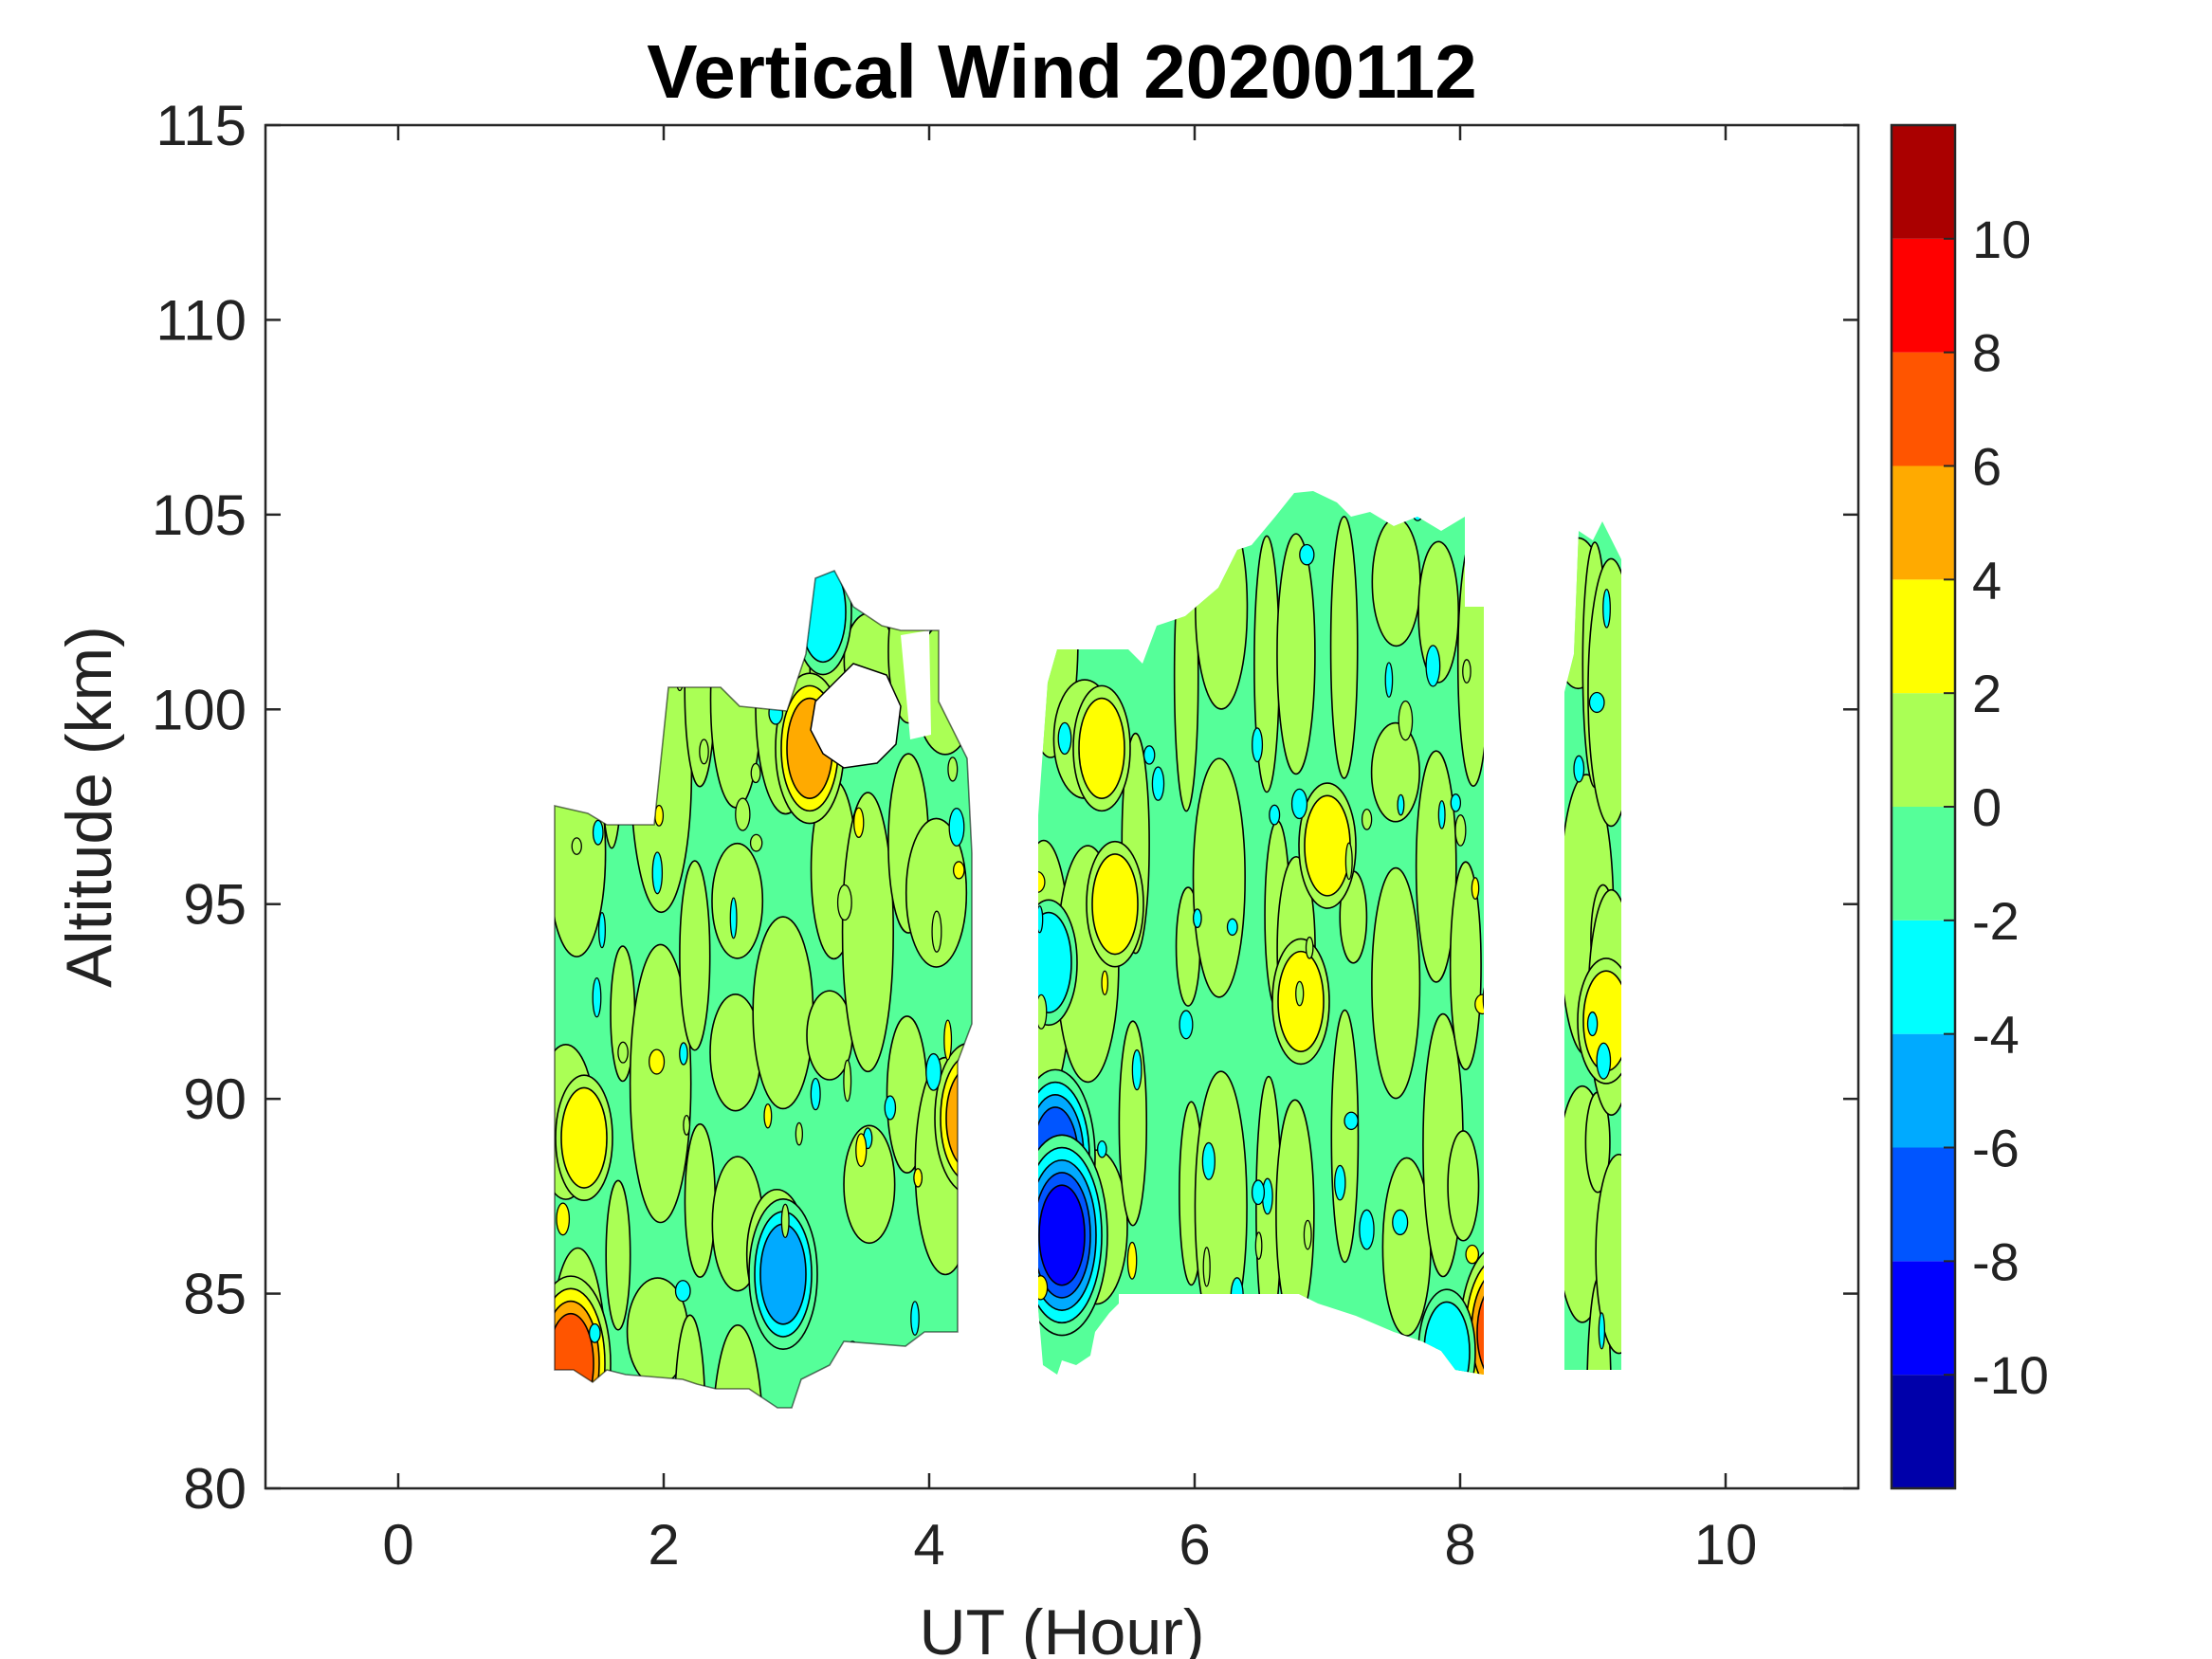 The height and width of the screenshot is (1659, 2212). I want to click on data-region-outlines, so click(763, 989).